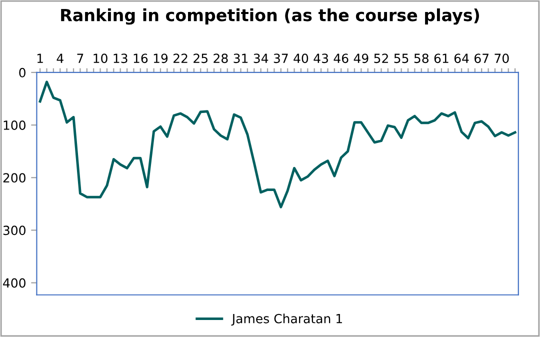 This screenshot has height=337, width=540. I want to click on x-tick-label: 31, so click(241, 59).